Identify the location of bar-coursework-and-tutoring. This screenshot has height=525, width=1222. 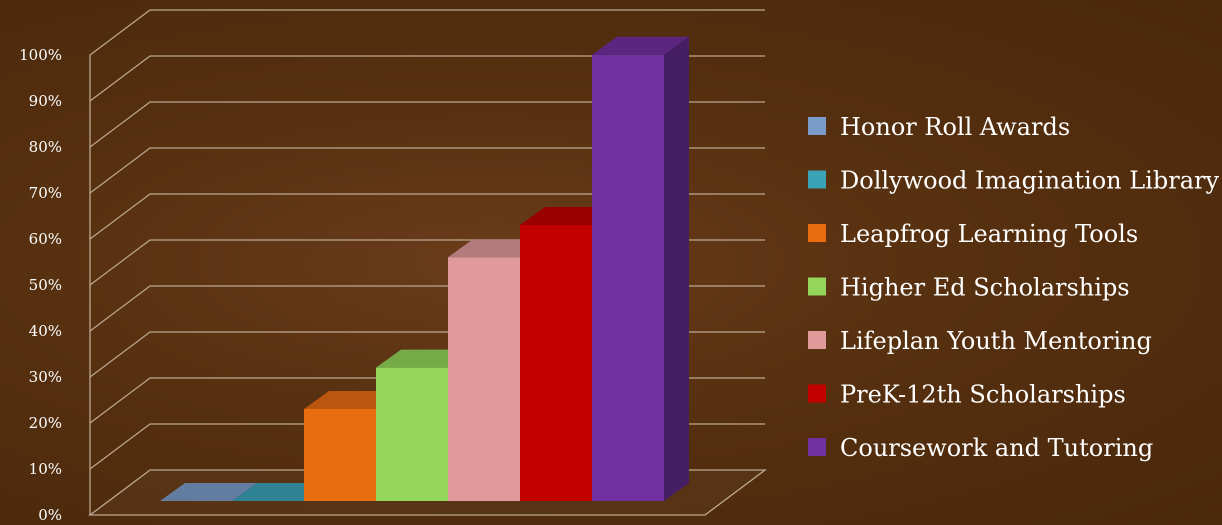
(640, 269).